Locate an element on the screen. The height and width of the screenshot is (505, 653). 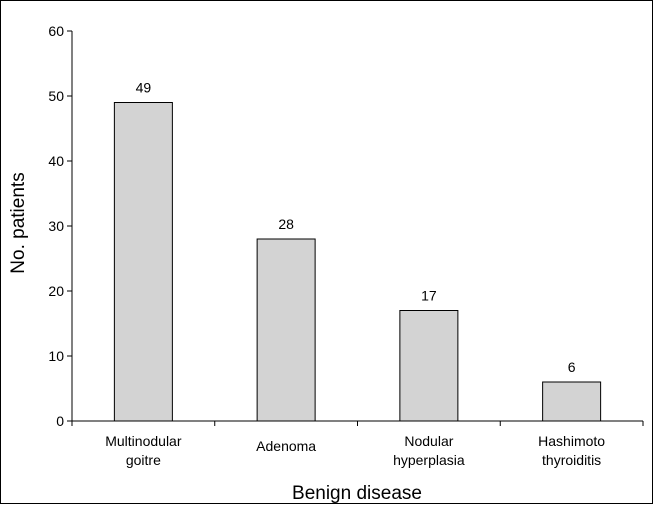
y-tick-label: 10 is located at coordinates (56, 356).